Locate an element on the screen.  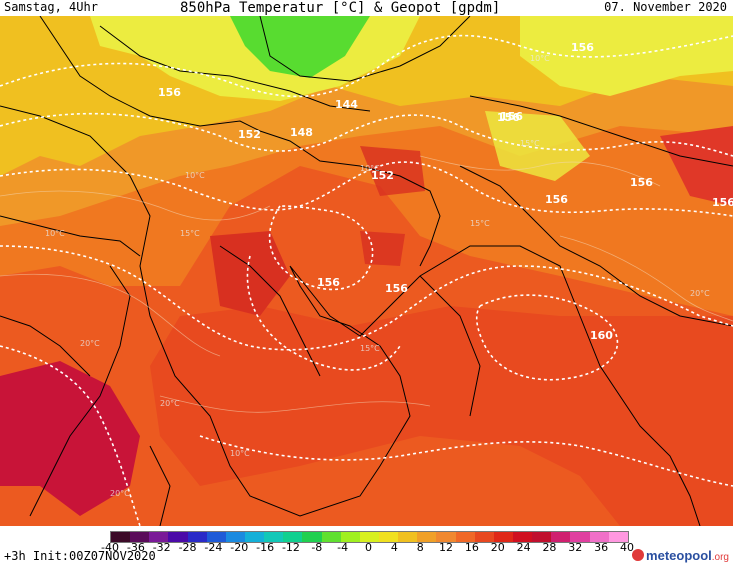
brand-suffix: .org is located at coordinates (720, 557).